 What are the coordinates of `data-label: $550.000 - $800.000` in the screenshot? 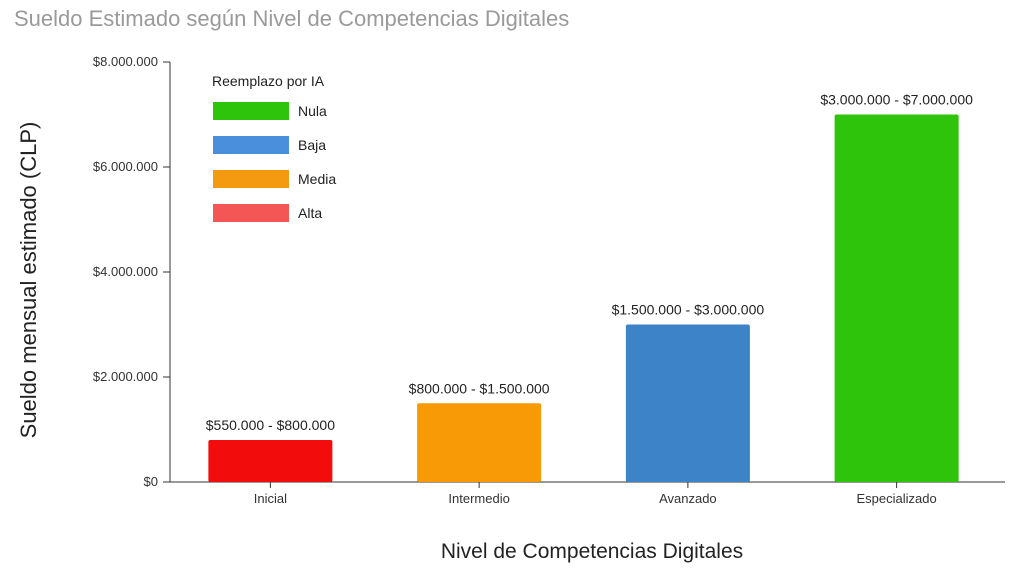 It's located at (270, 425).